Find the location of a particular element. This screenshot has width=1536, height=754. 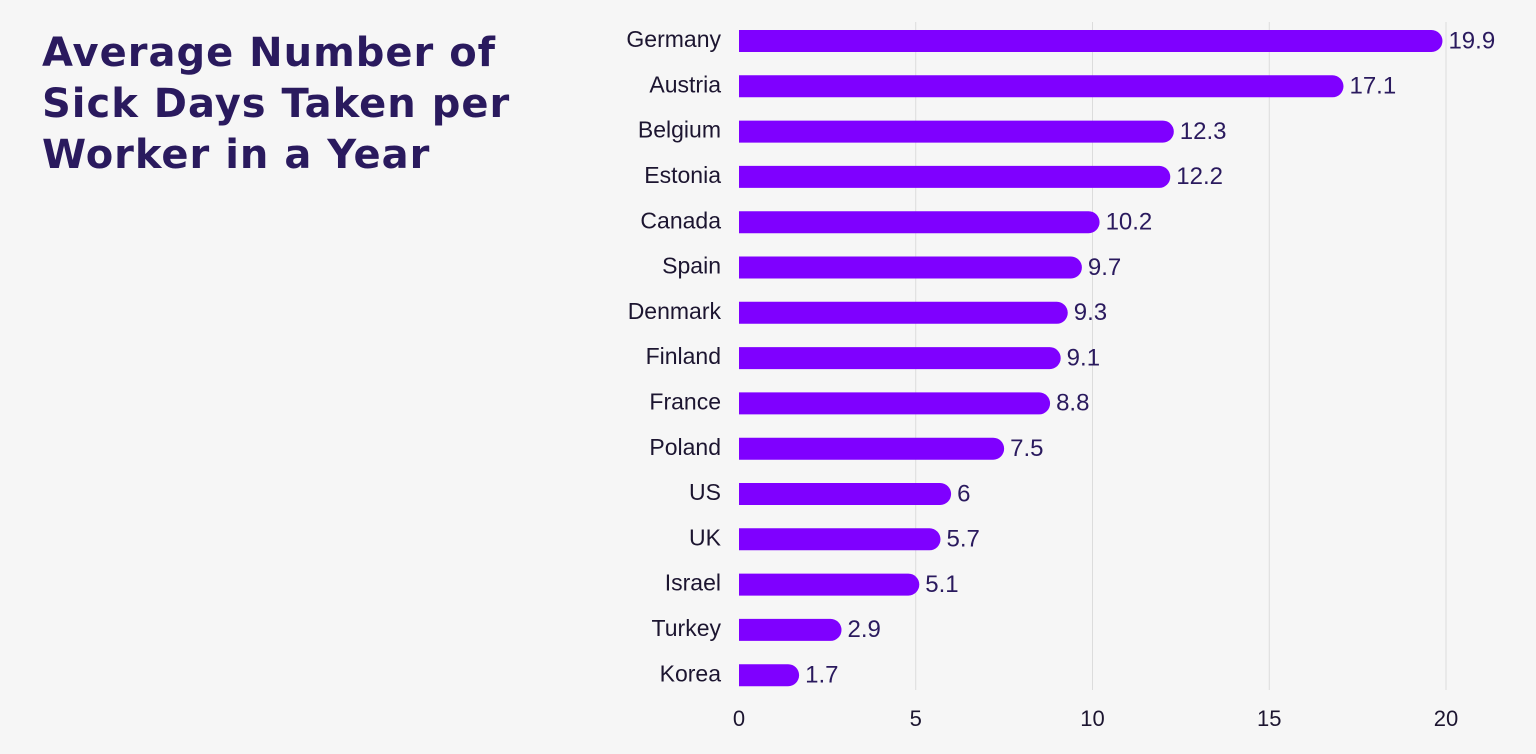

x-axis-ticks: 0 5 10 15 20 is located at coordinates (1095, 718).